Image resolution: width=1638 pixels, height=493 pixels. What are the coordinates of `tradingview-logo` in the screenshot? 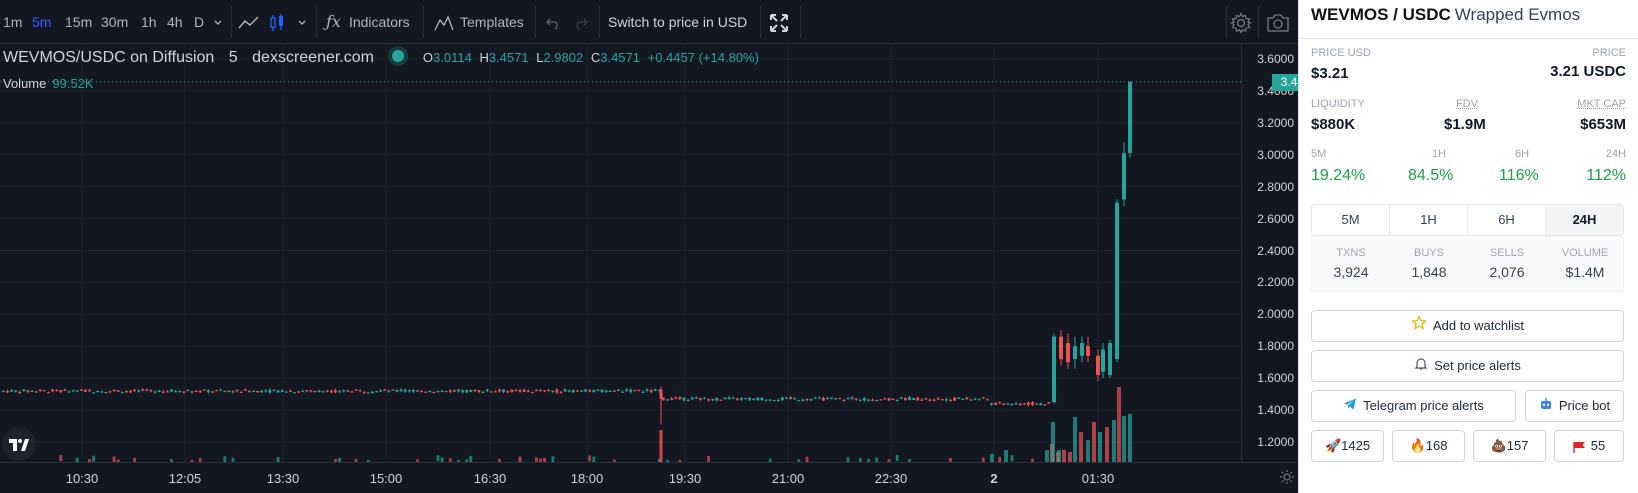 It's located at (19, 444).